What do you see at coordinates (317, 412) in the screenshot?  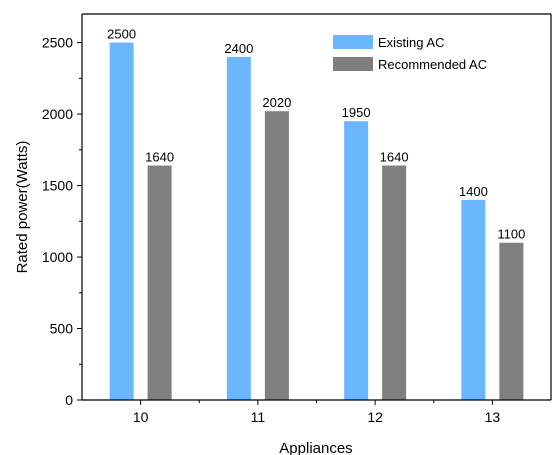 I see `x-ticks-layer: 10 11 12 13` at bounding box center [317, 412].